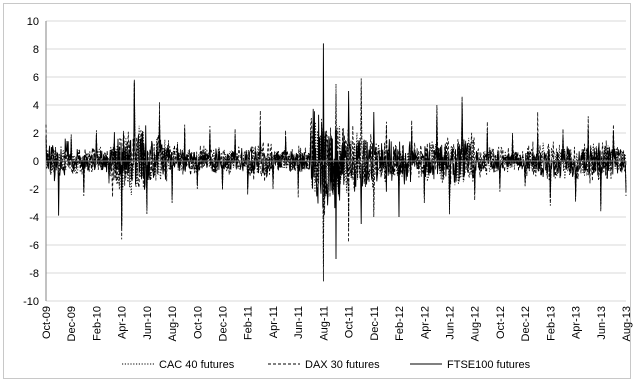 The width and height of the screenshot is (635, 383). I want to click on x-tick-label: Dec-12, so click(526, 323).